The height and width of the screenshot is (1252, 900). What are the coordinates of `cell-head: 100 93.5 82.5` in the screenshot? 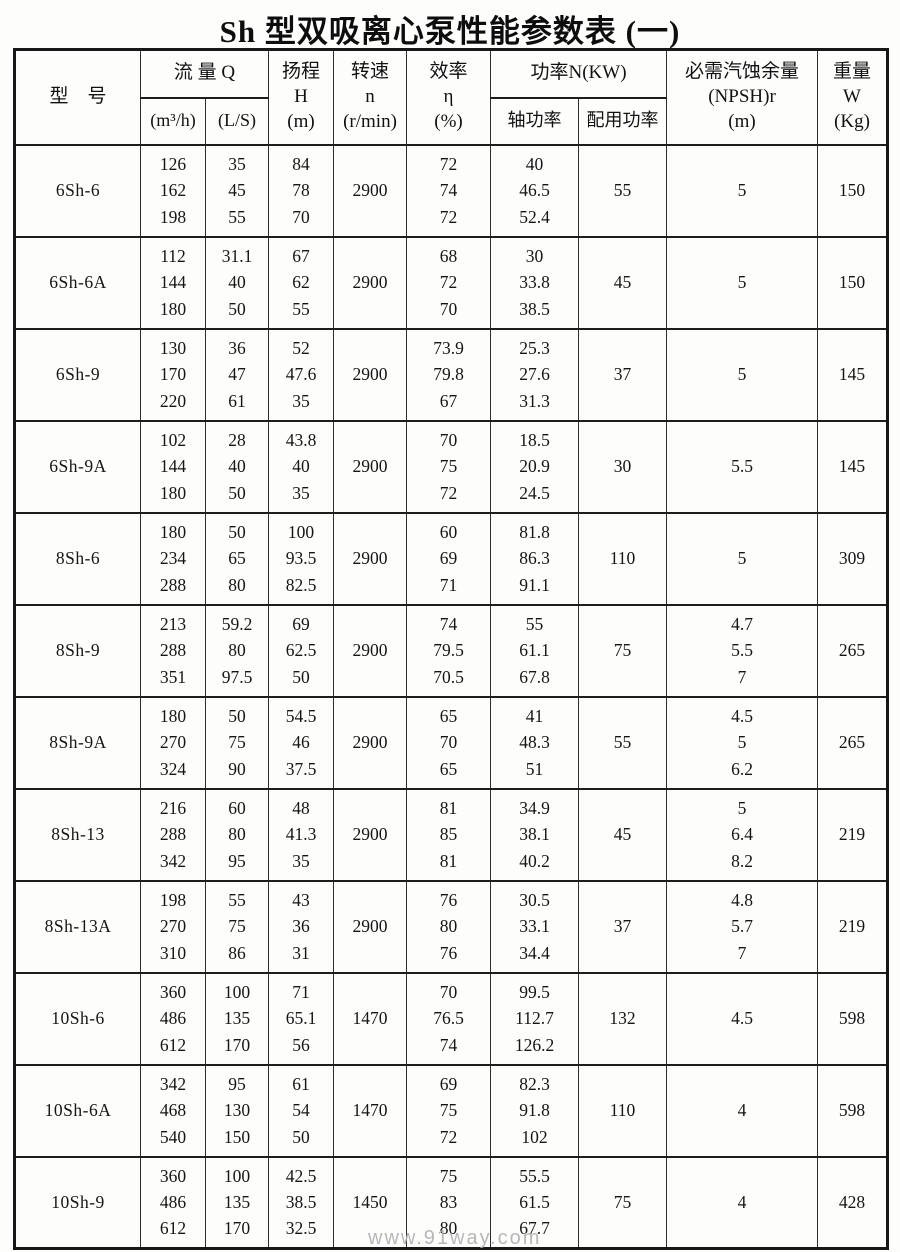 It's located at (301, 558).